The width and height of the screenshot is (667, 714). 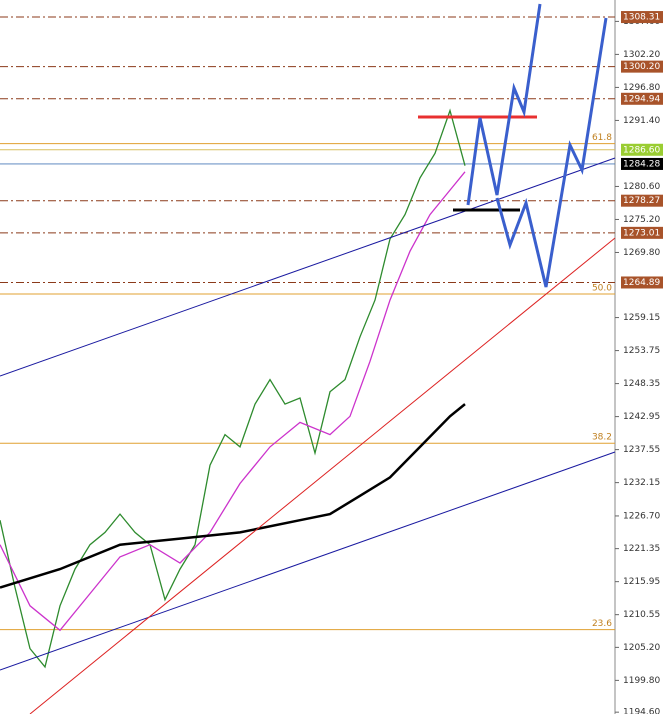 I want to click on level-label: 1294.94, so click(x=641, y=99).